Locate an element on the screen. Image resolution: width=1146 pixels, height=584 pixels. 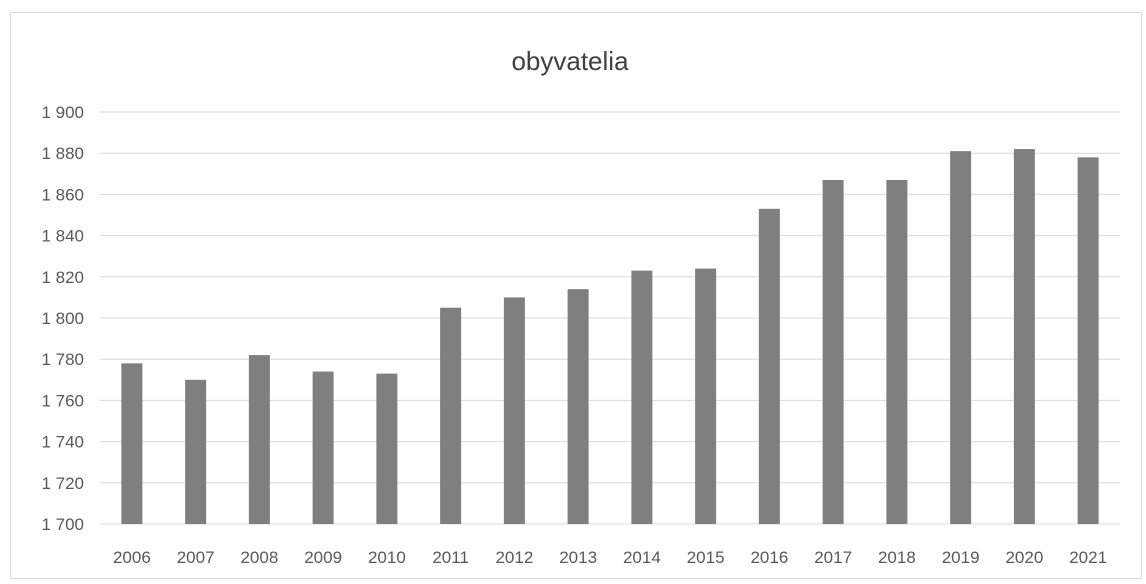
x-tick-label: 2020 is located at coordinates (1024, 557).